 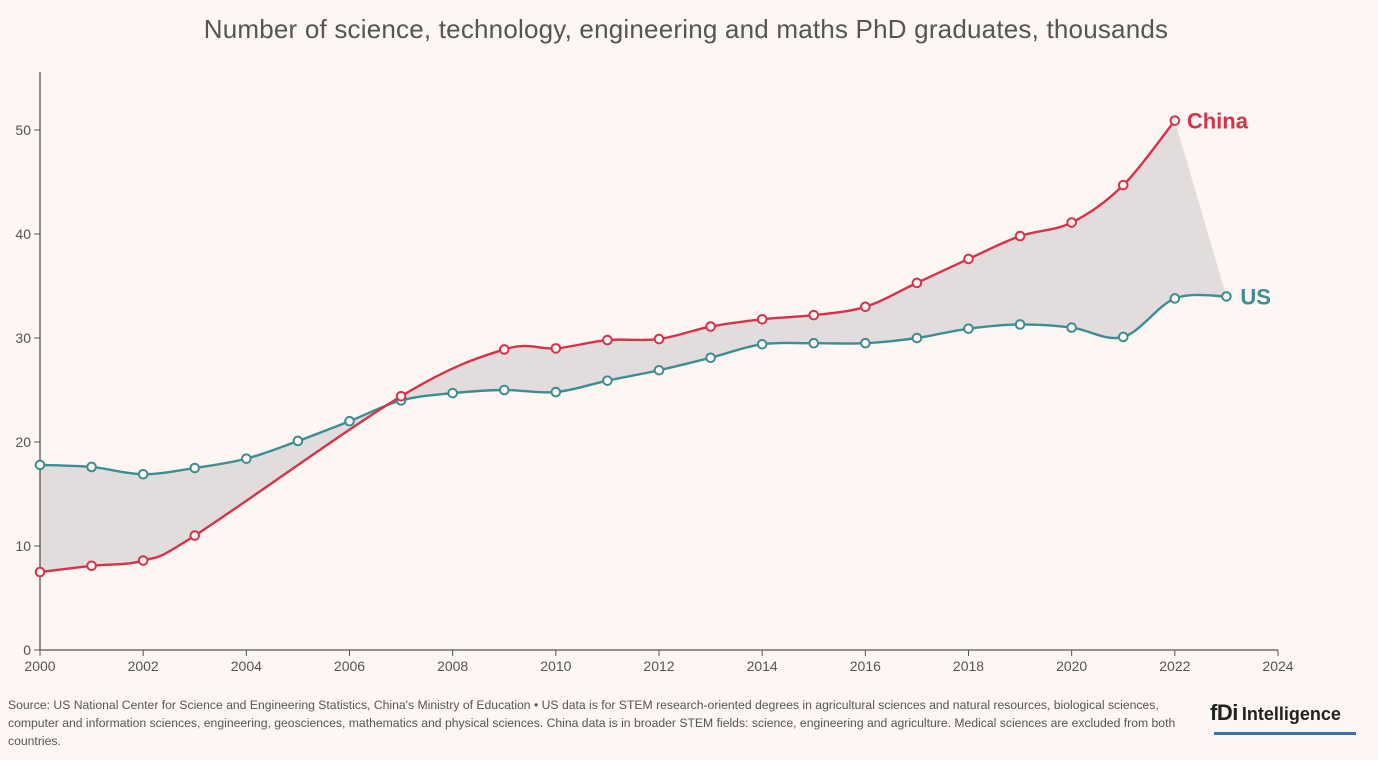 I want to click on brand-name: Intelligence, so click(x=1291, y=714).